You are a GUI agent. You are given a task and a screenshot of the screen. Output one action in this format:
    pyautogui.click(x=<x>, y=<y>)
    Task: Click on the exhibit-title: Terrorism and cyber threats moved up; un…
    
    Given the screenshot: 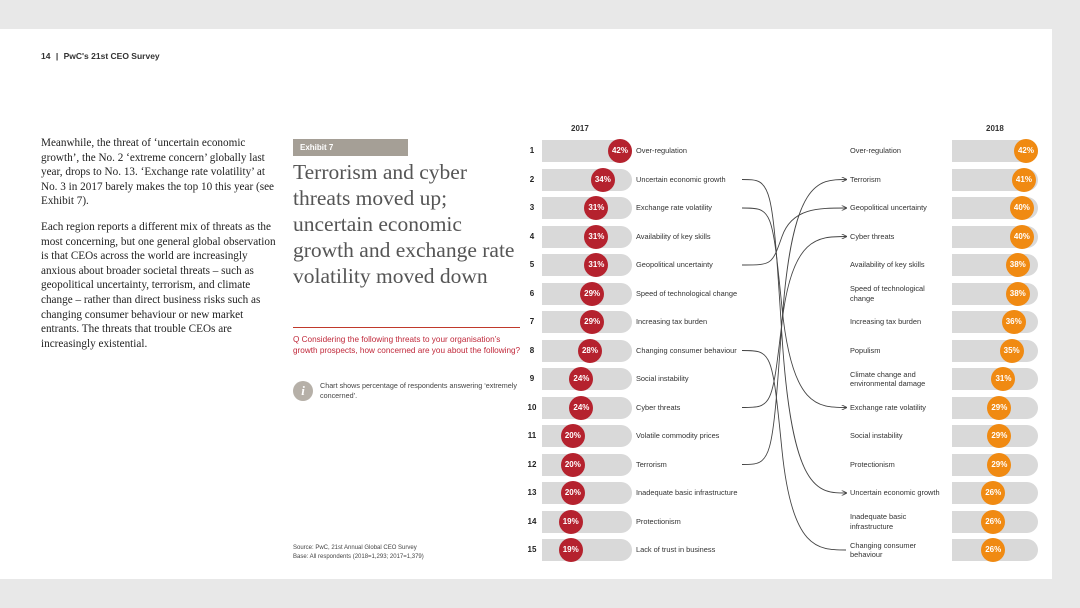 What is the action you would take?
    pyautogui.click(x=404, y=224)
    